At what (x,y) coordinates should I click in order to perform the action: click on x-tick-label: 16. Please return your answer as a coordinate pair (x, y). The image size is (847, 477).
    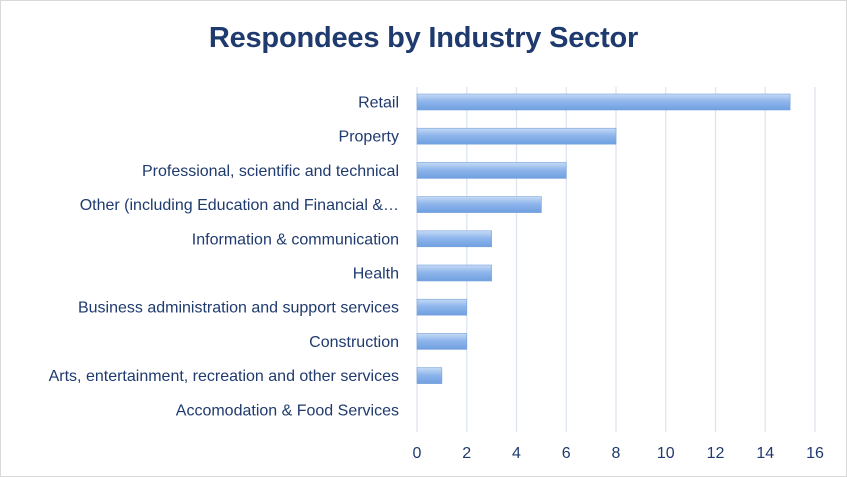
    Looking at the image, I should click on (815, 453).